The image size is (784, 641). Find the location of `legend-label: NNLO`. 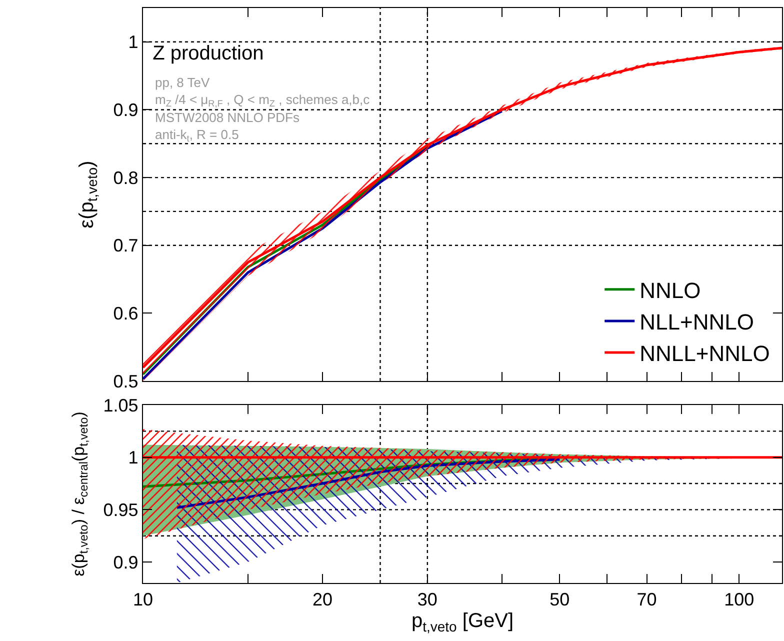

legend-label: NNLO is located at coordinates (670, 290).